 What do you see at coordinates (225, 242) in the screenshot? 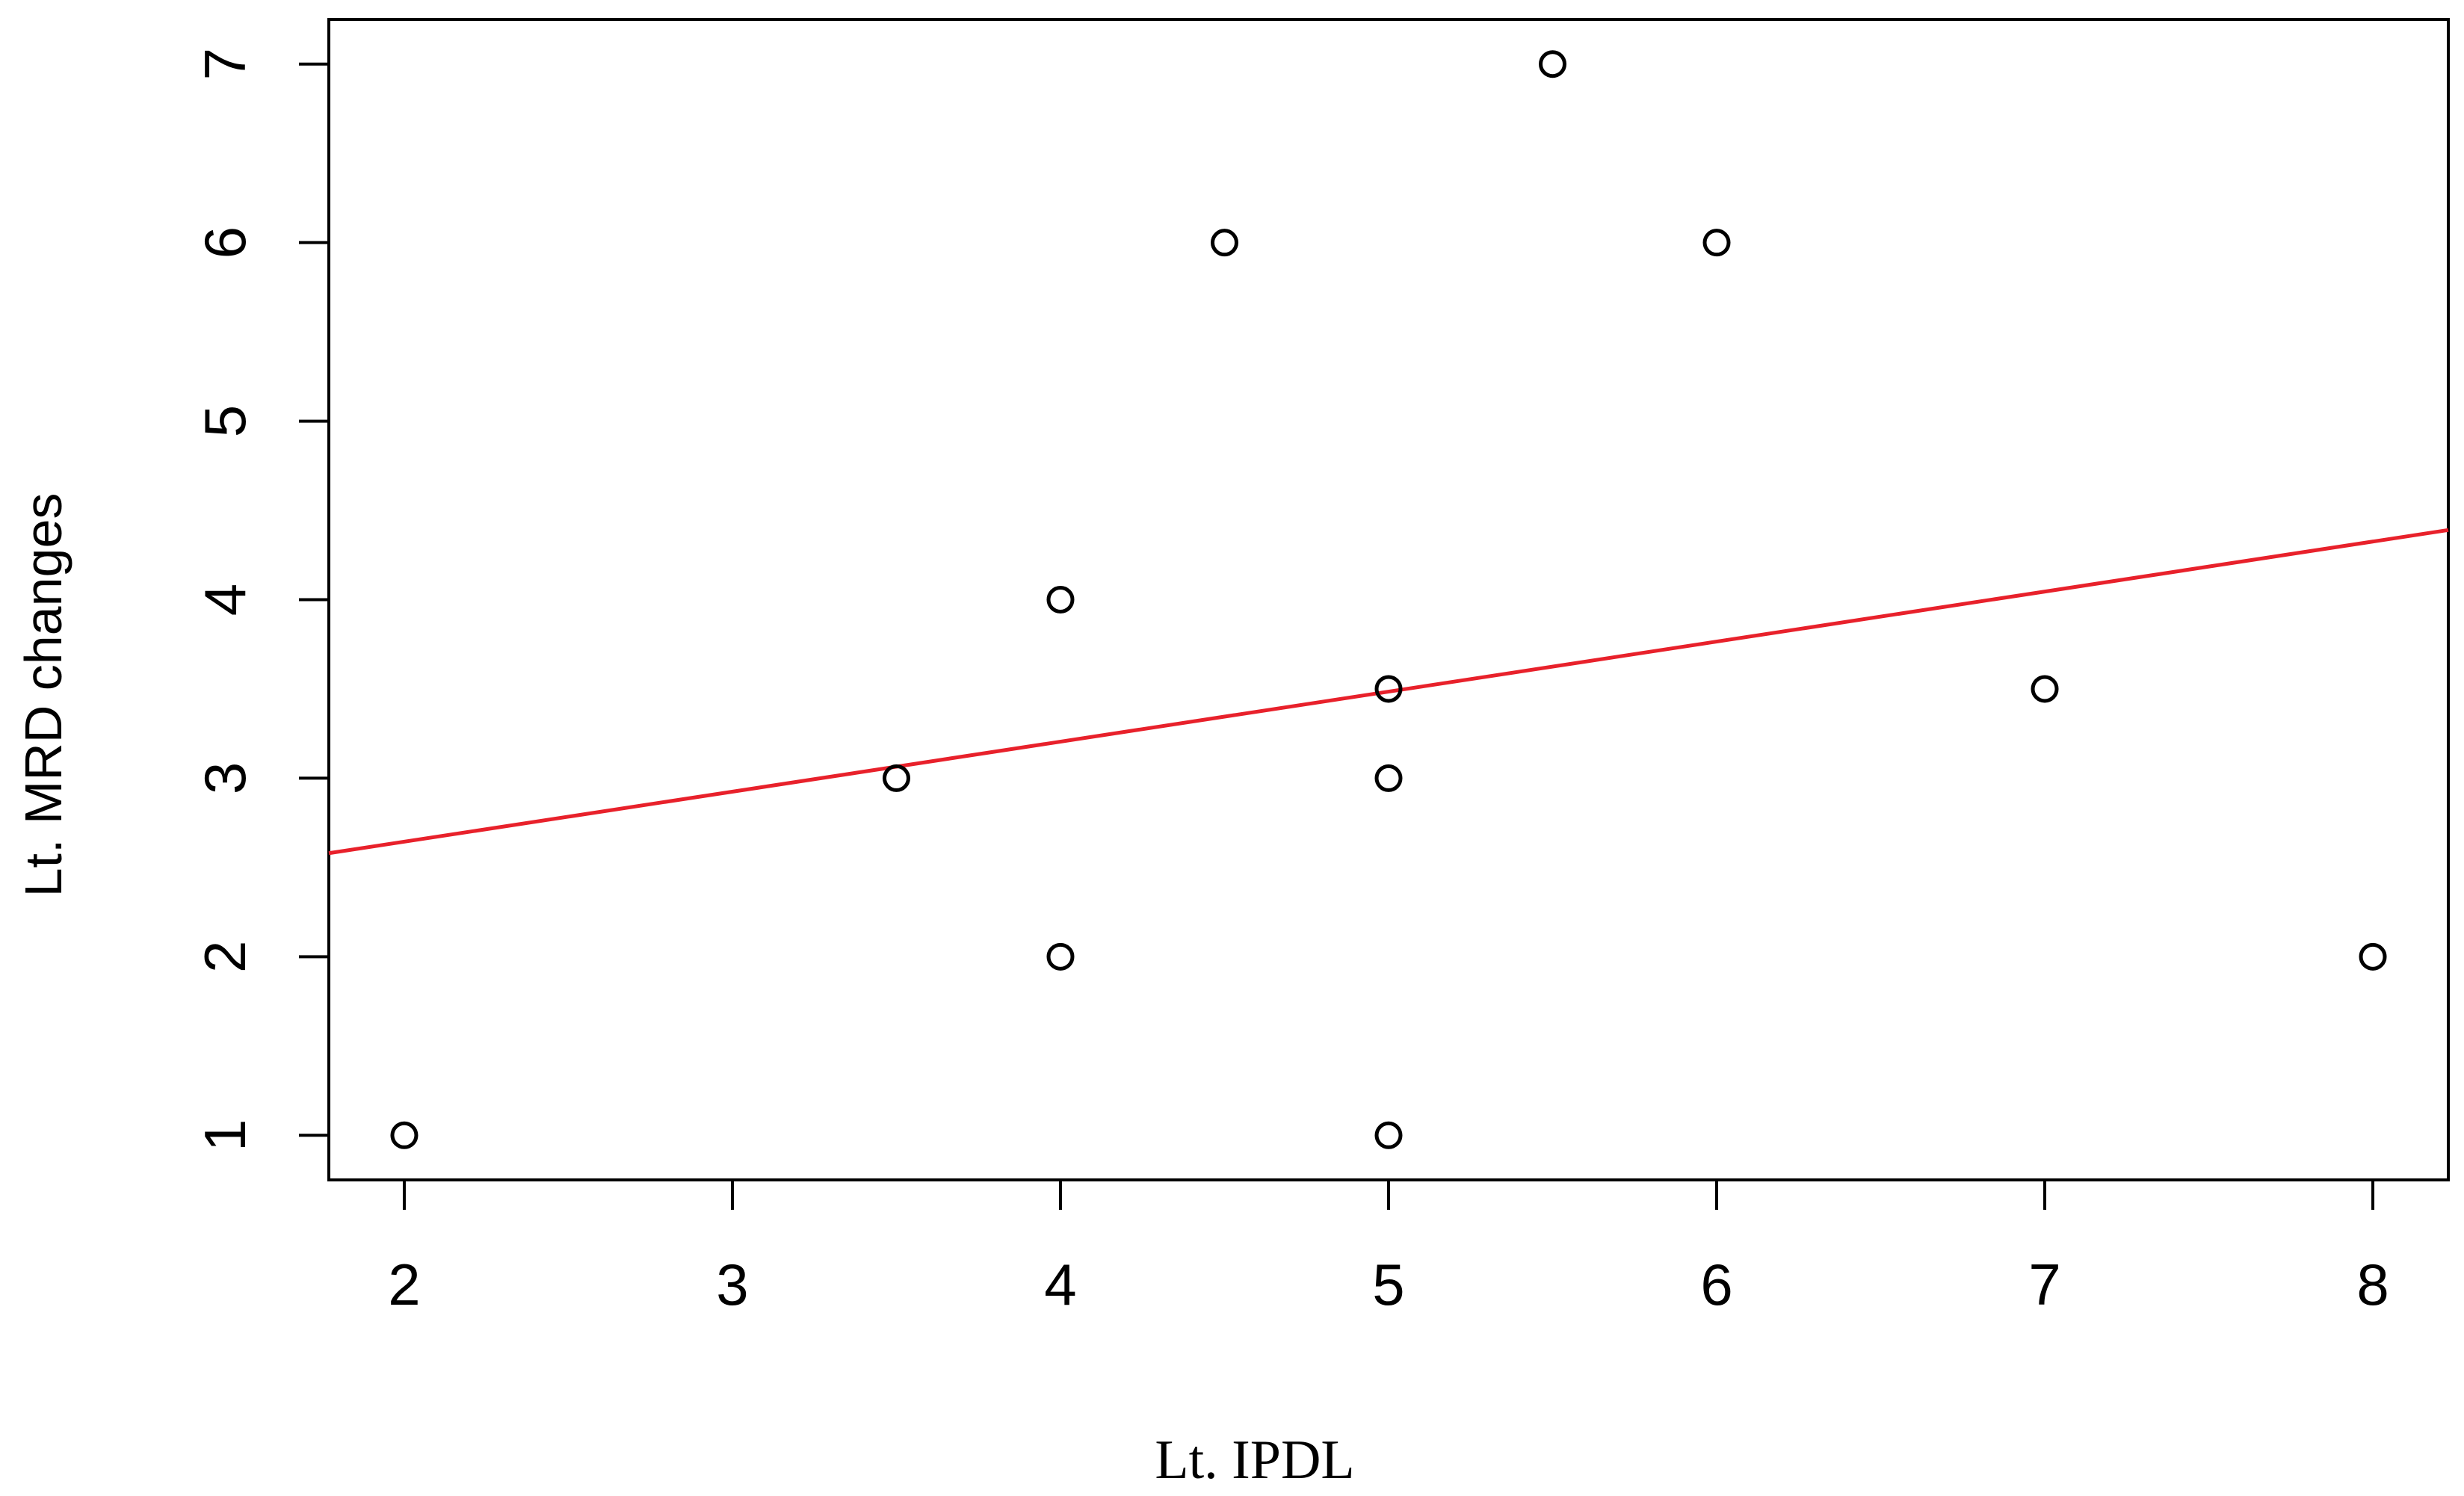
I see `y-tick-label: 6` at bounding box center [225, 242].